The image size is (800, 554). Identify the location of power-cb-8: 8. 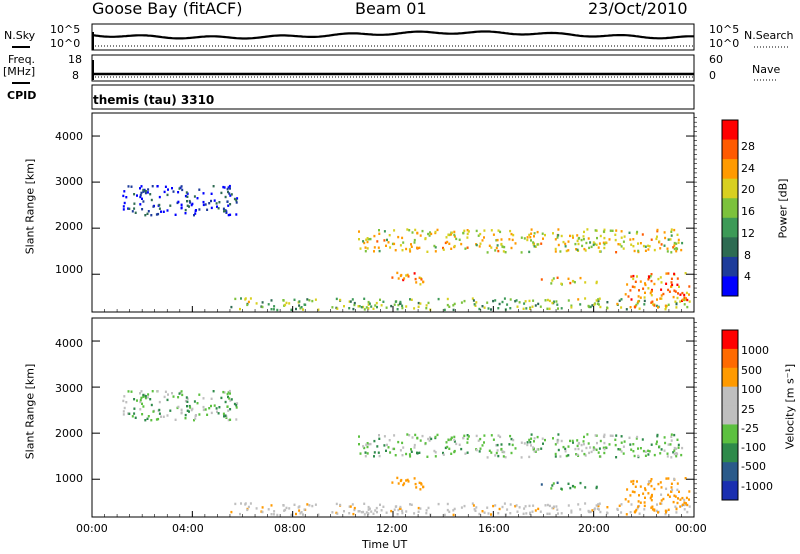
(747, 255).